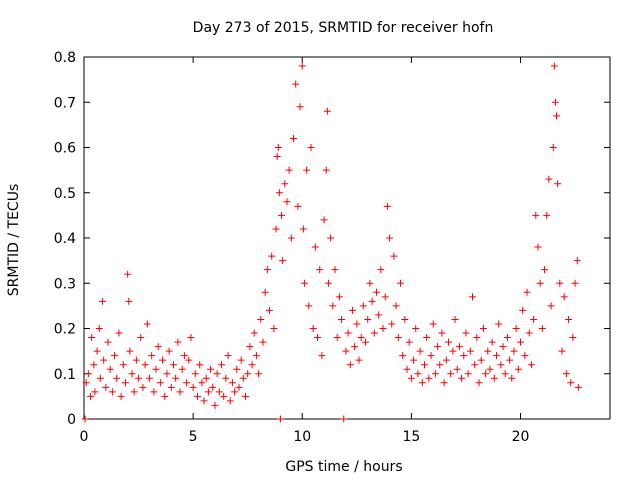  Describe the element at coordinates (521, 437) in the screenshot. I see `x-tick-label: 20` at that location.